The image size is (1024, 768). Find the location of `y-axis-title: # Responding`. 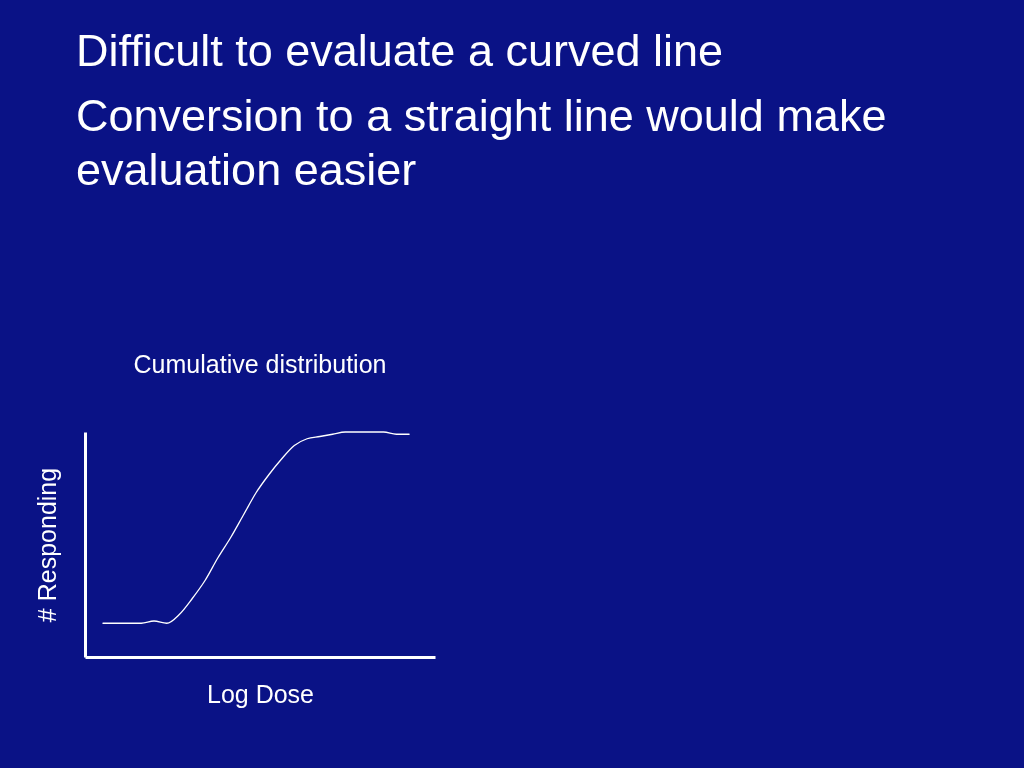

y-axis-title: # Responding is located at coordinates (46, 545).